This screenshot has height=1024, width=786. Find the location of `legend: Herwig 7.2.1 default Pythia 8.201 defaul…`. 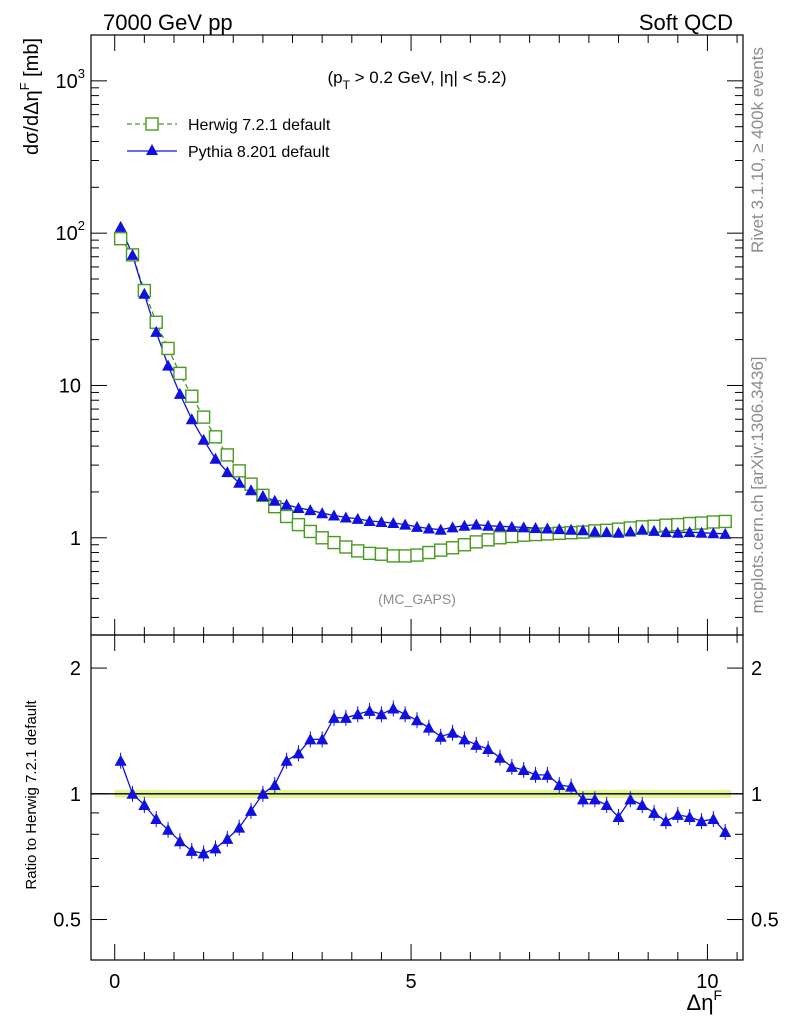

legend: Herwig 7.2.1 default Pythia 8.201 defaul… is located at coordinates (229, 139).